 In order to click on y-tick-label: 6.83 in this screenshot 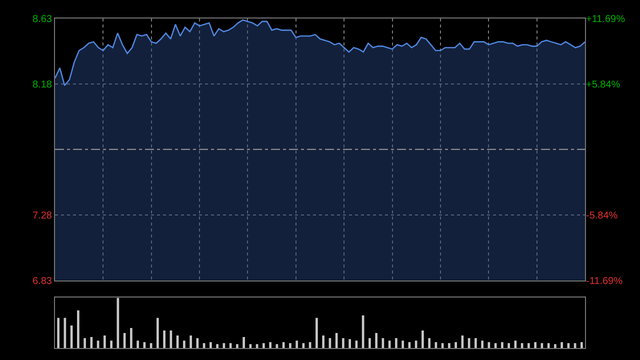, I will do `click(42, 281)`.